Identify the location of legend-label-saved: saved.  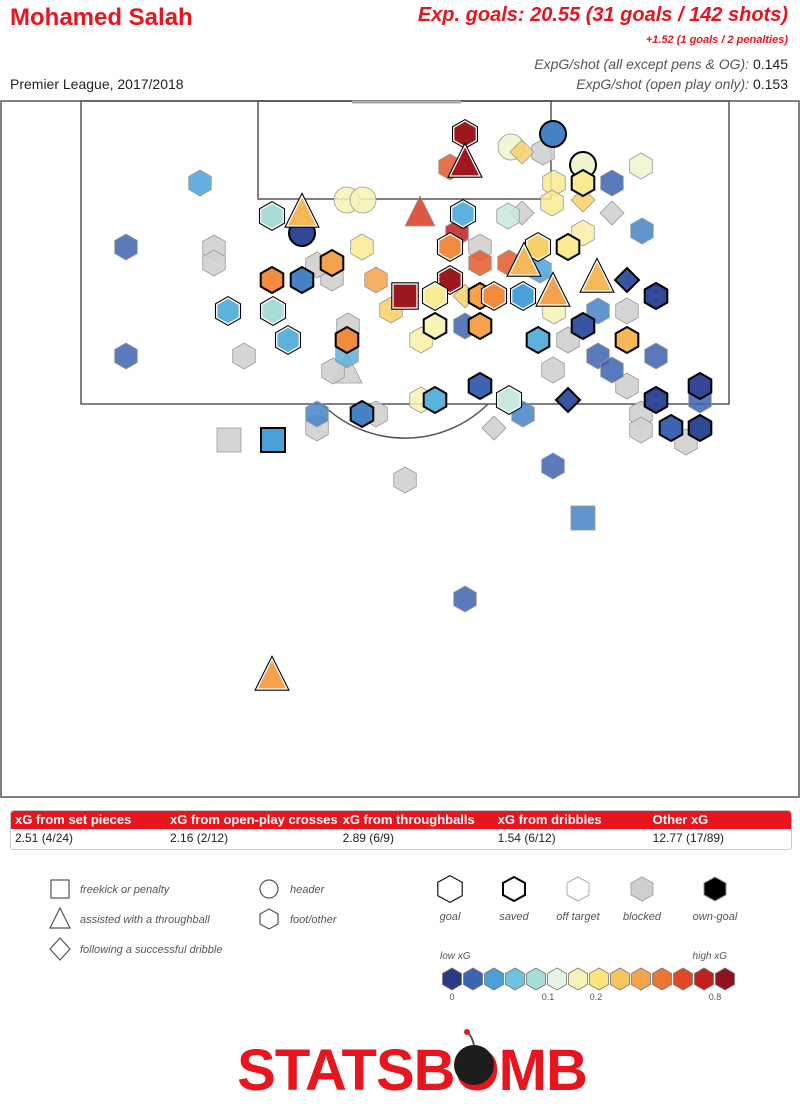
(514, 917).